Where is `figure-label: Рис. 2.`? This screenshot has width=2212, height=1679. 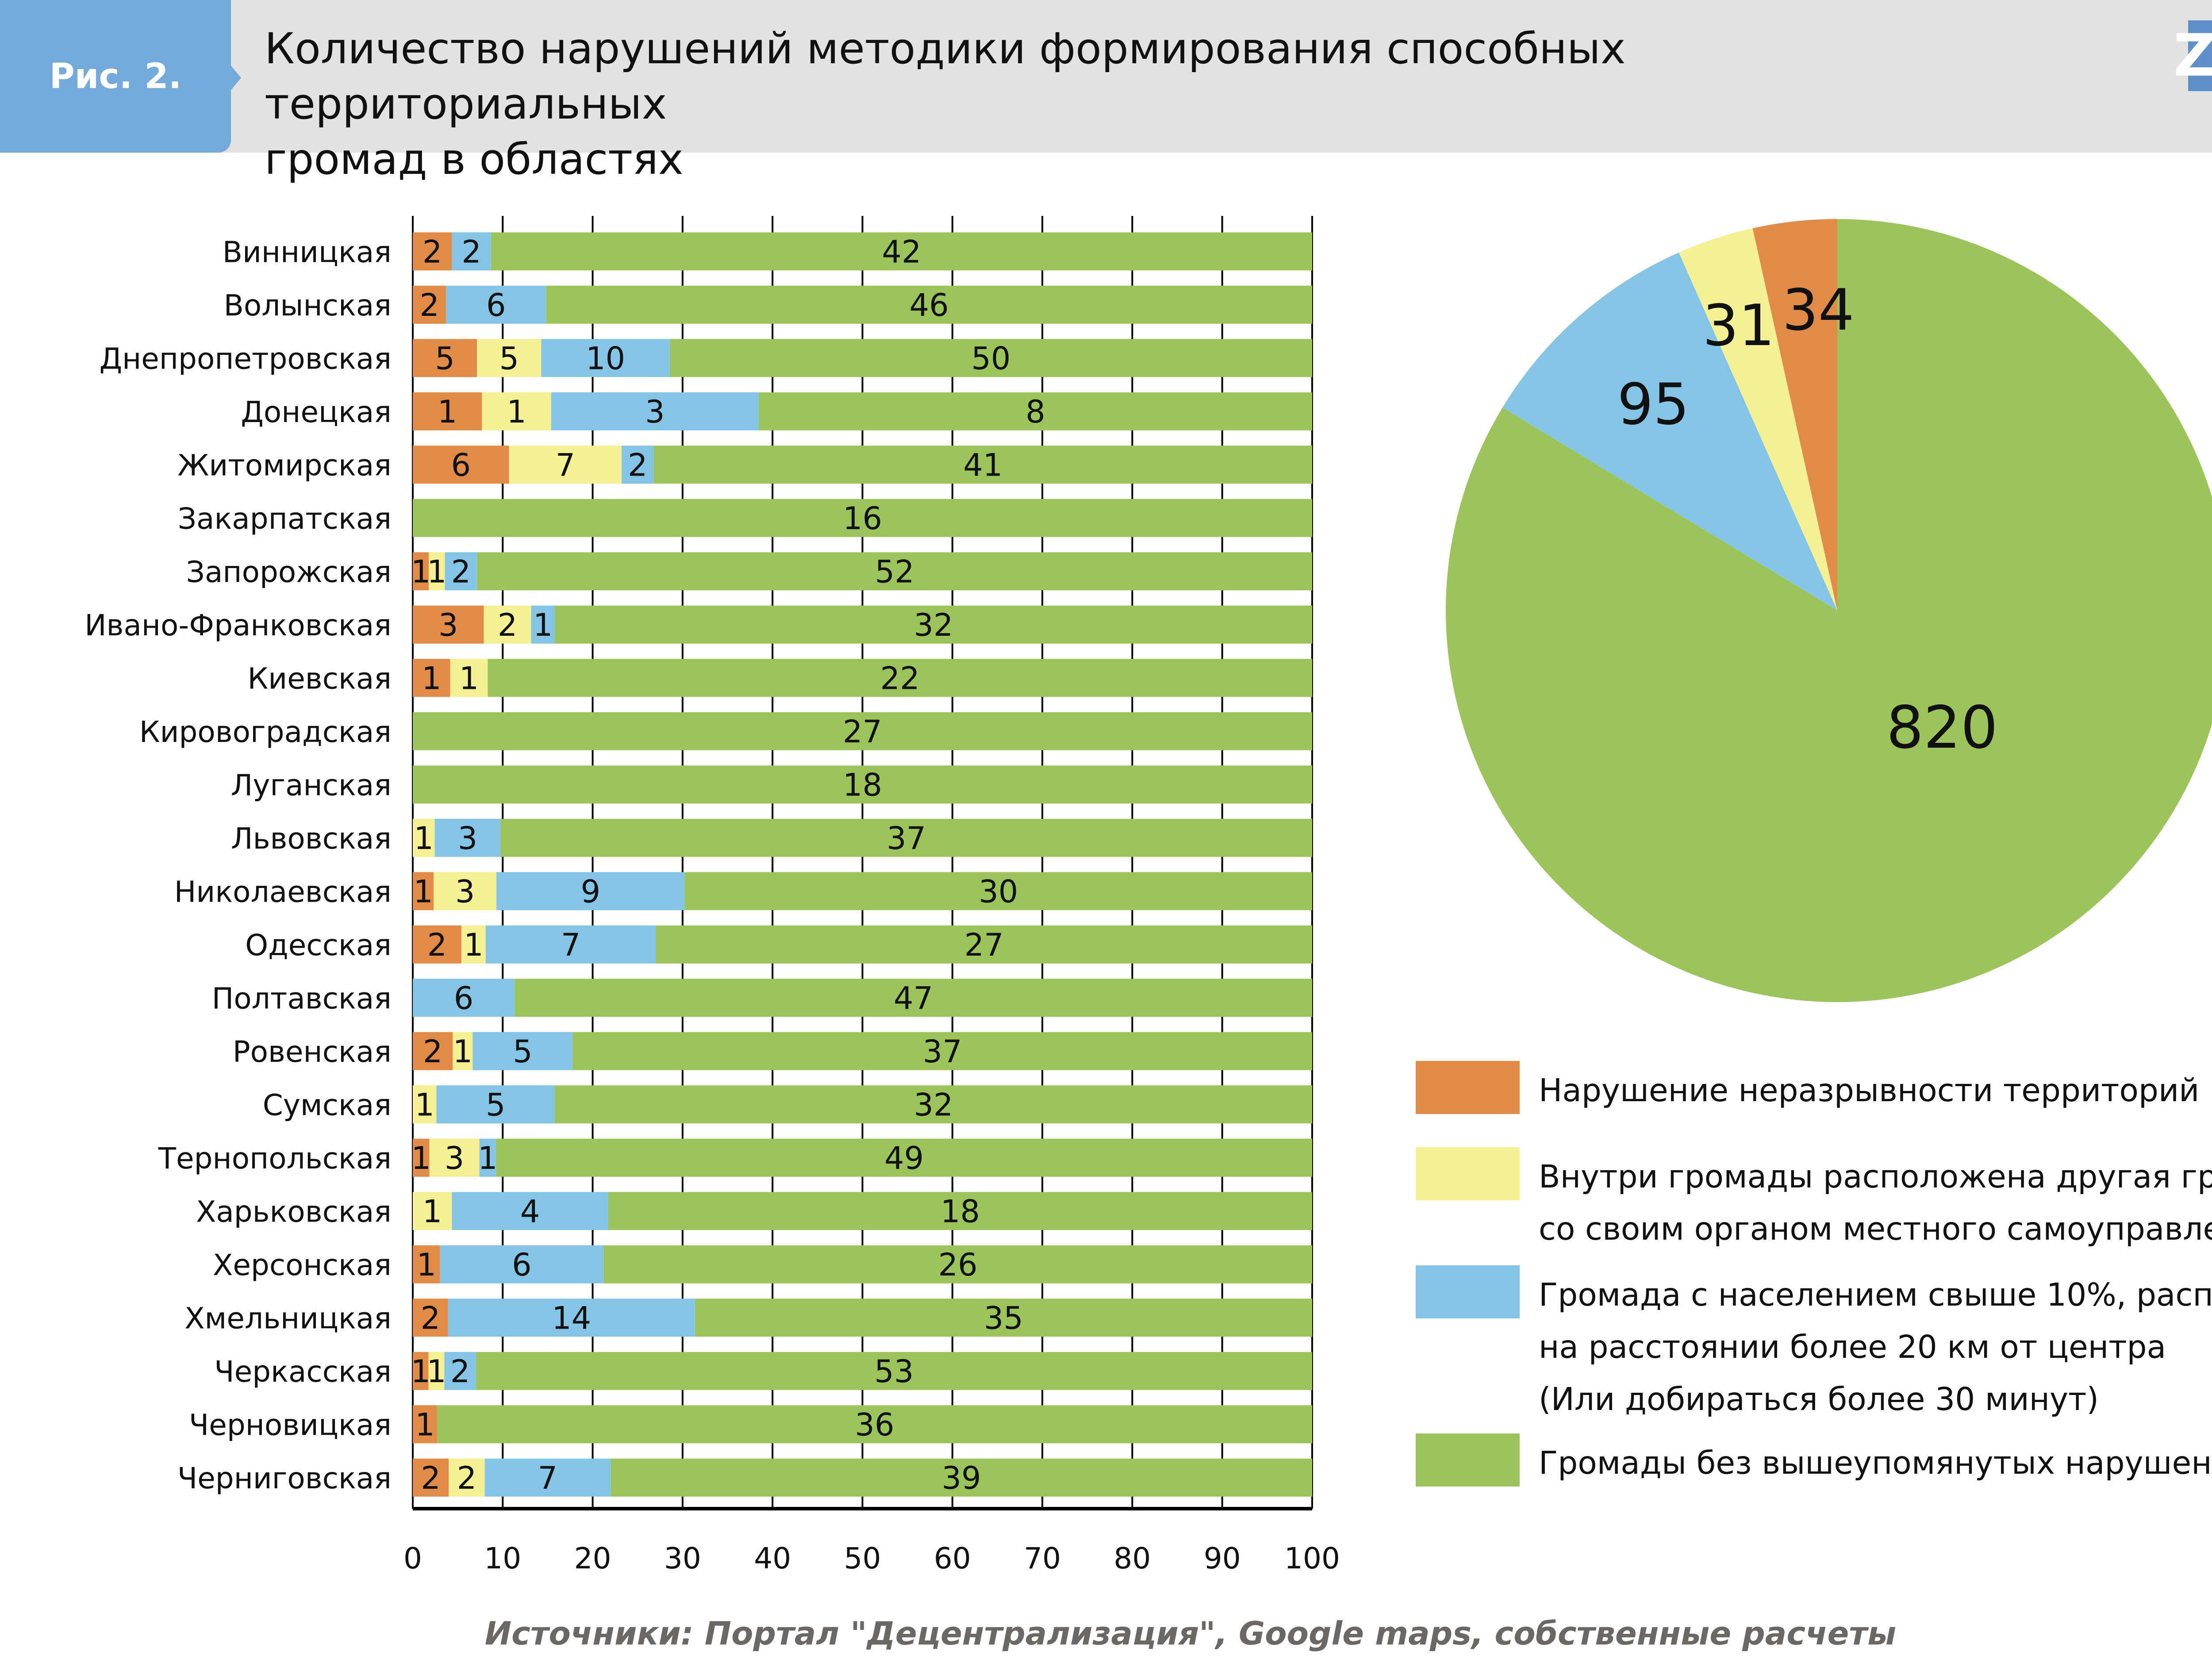
figure-label: Рис. 2. is located at coordinates (116, 76).